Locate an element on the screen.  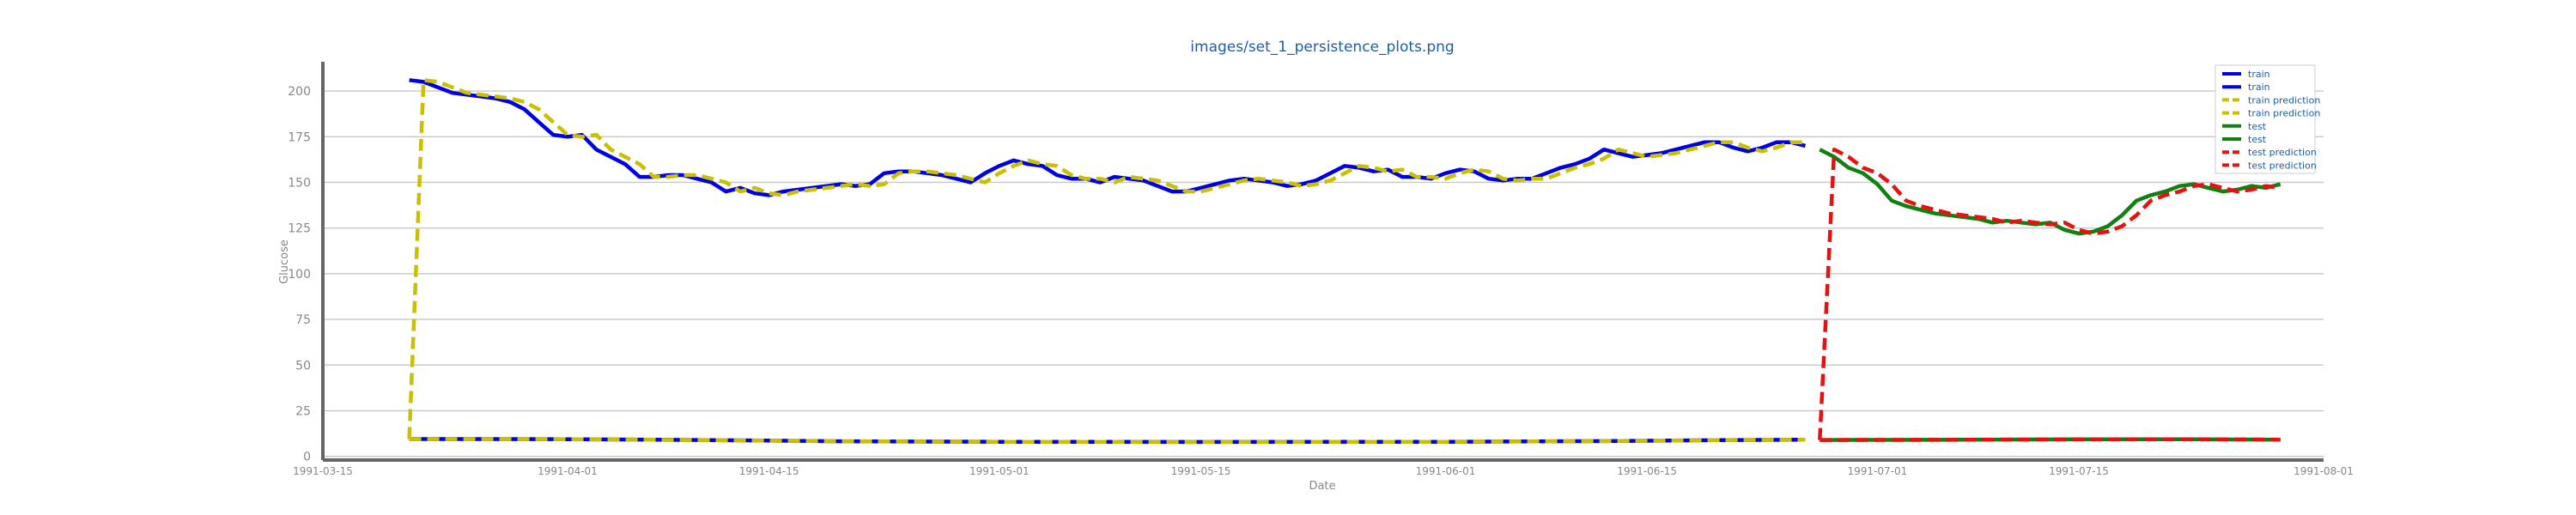
legend-label-2: train prediction is located at coordinates (2284, 100).